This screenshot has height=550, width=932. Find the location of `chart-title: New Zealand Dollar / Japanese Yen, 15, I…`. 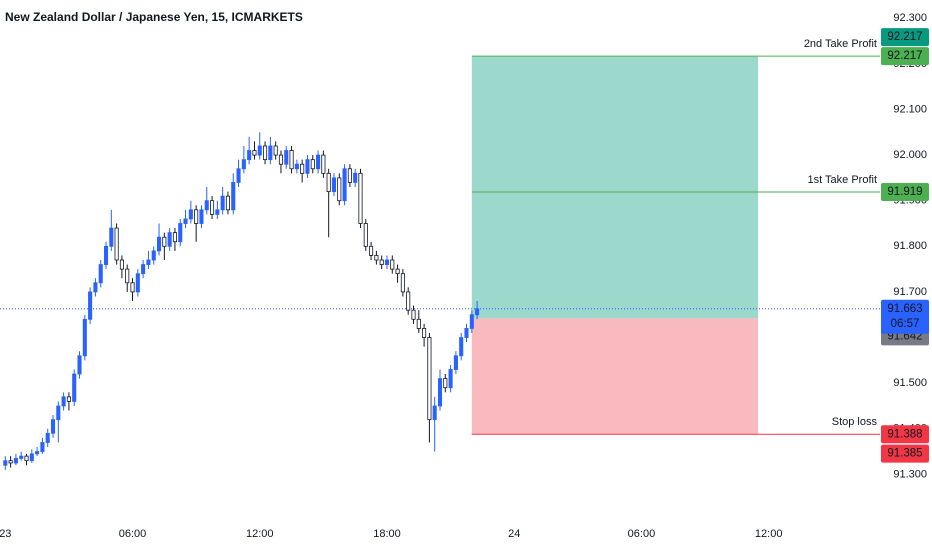

chart-title: New Zealand Dollar / Japanese Yen, 15, I… is located at coordinates (154, 17).